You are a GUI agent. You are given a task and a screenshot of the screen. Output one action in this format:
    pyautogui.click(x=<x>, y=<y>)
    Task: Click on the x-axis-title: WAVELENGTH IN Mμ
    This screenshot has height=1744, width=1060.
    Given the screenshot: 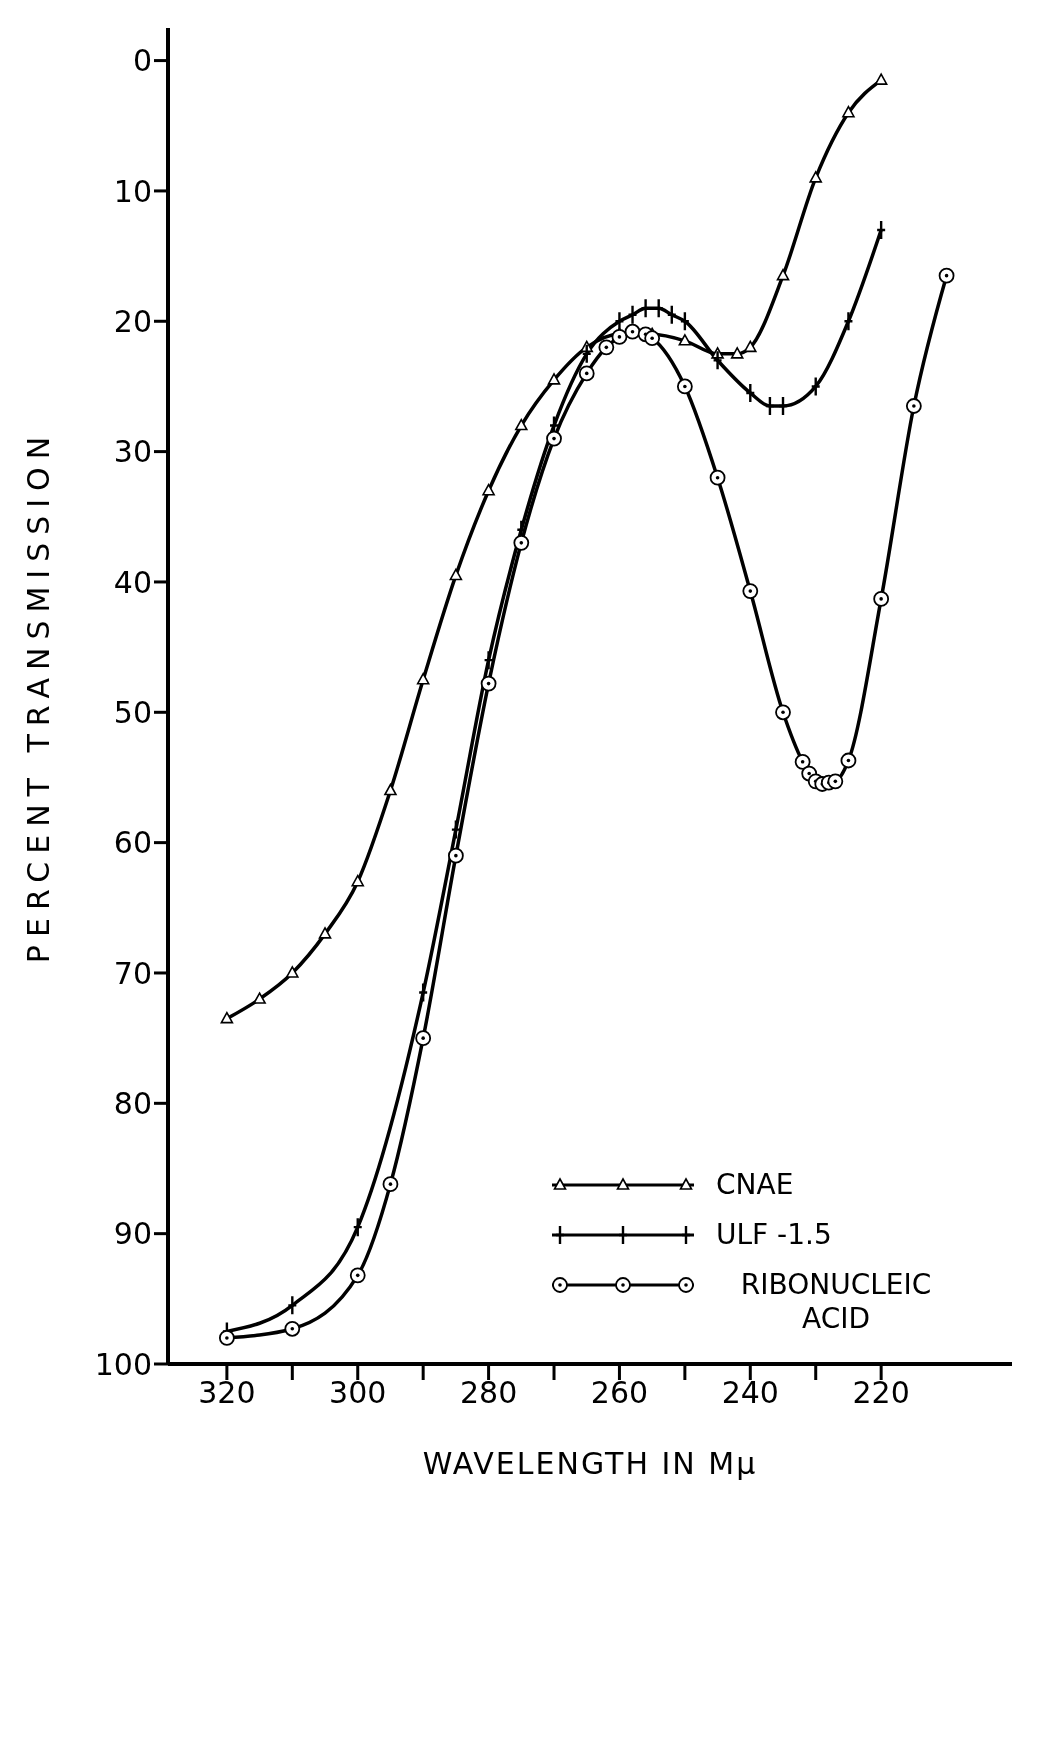 What is the action you would take?
    pyautogui.click(x=590, y=1463)
    